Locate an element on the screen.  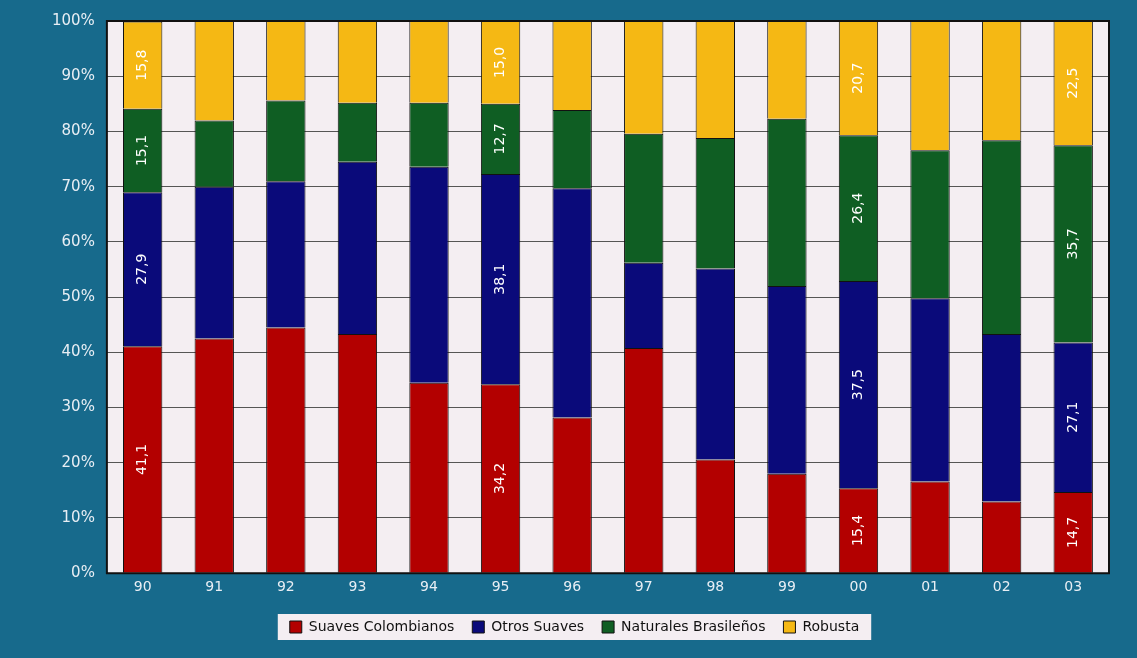
data-label: 27,9 is located at coordinates (141, 269).